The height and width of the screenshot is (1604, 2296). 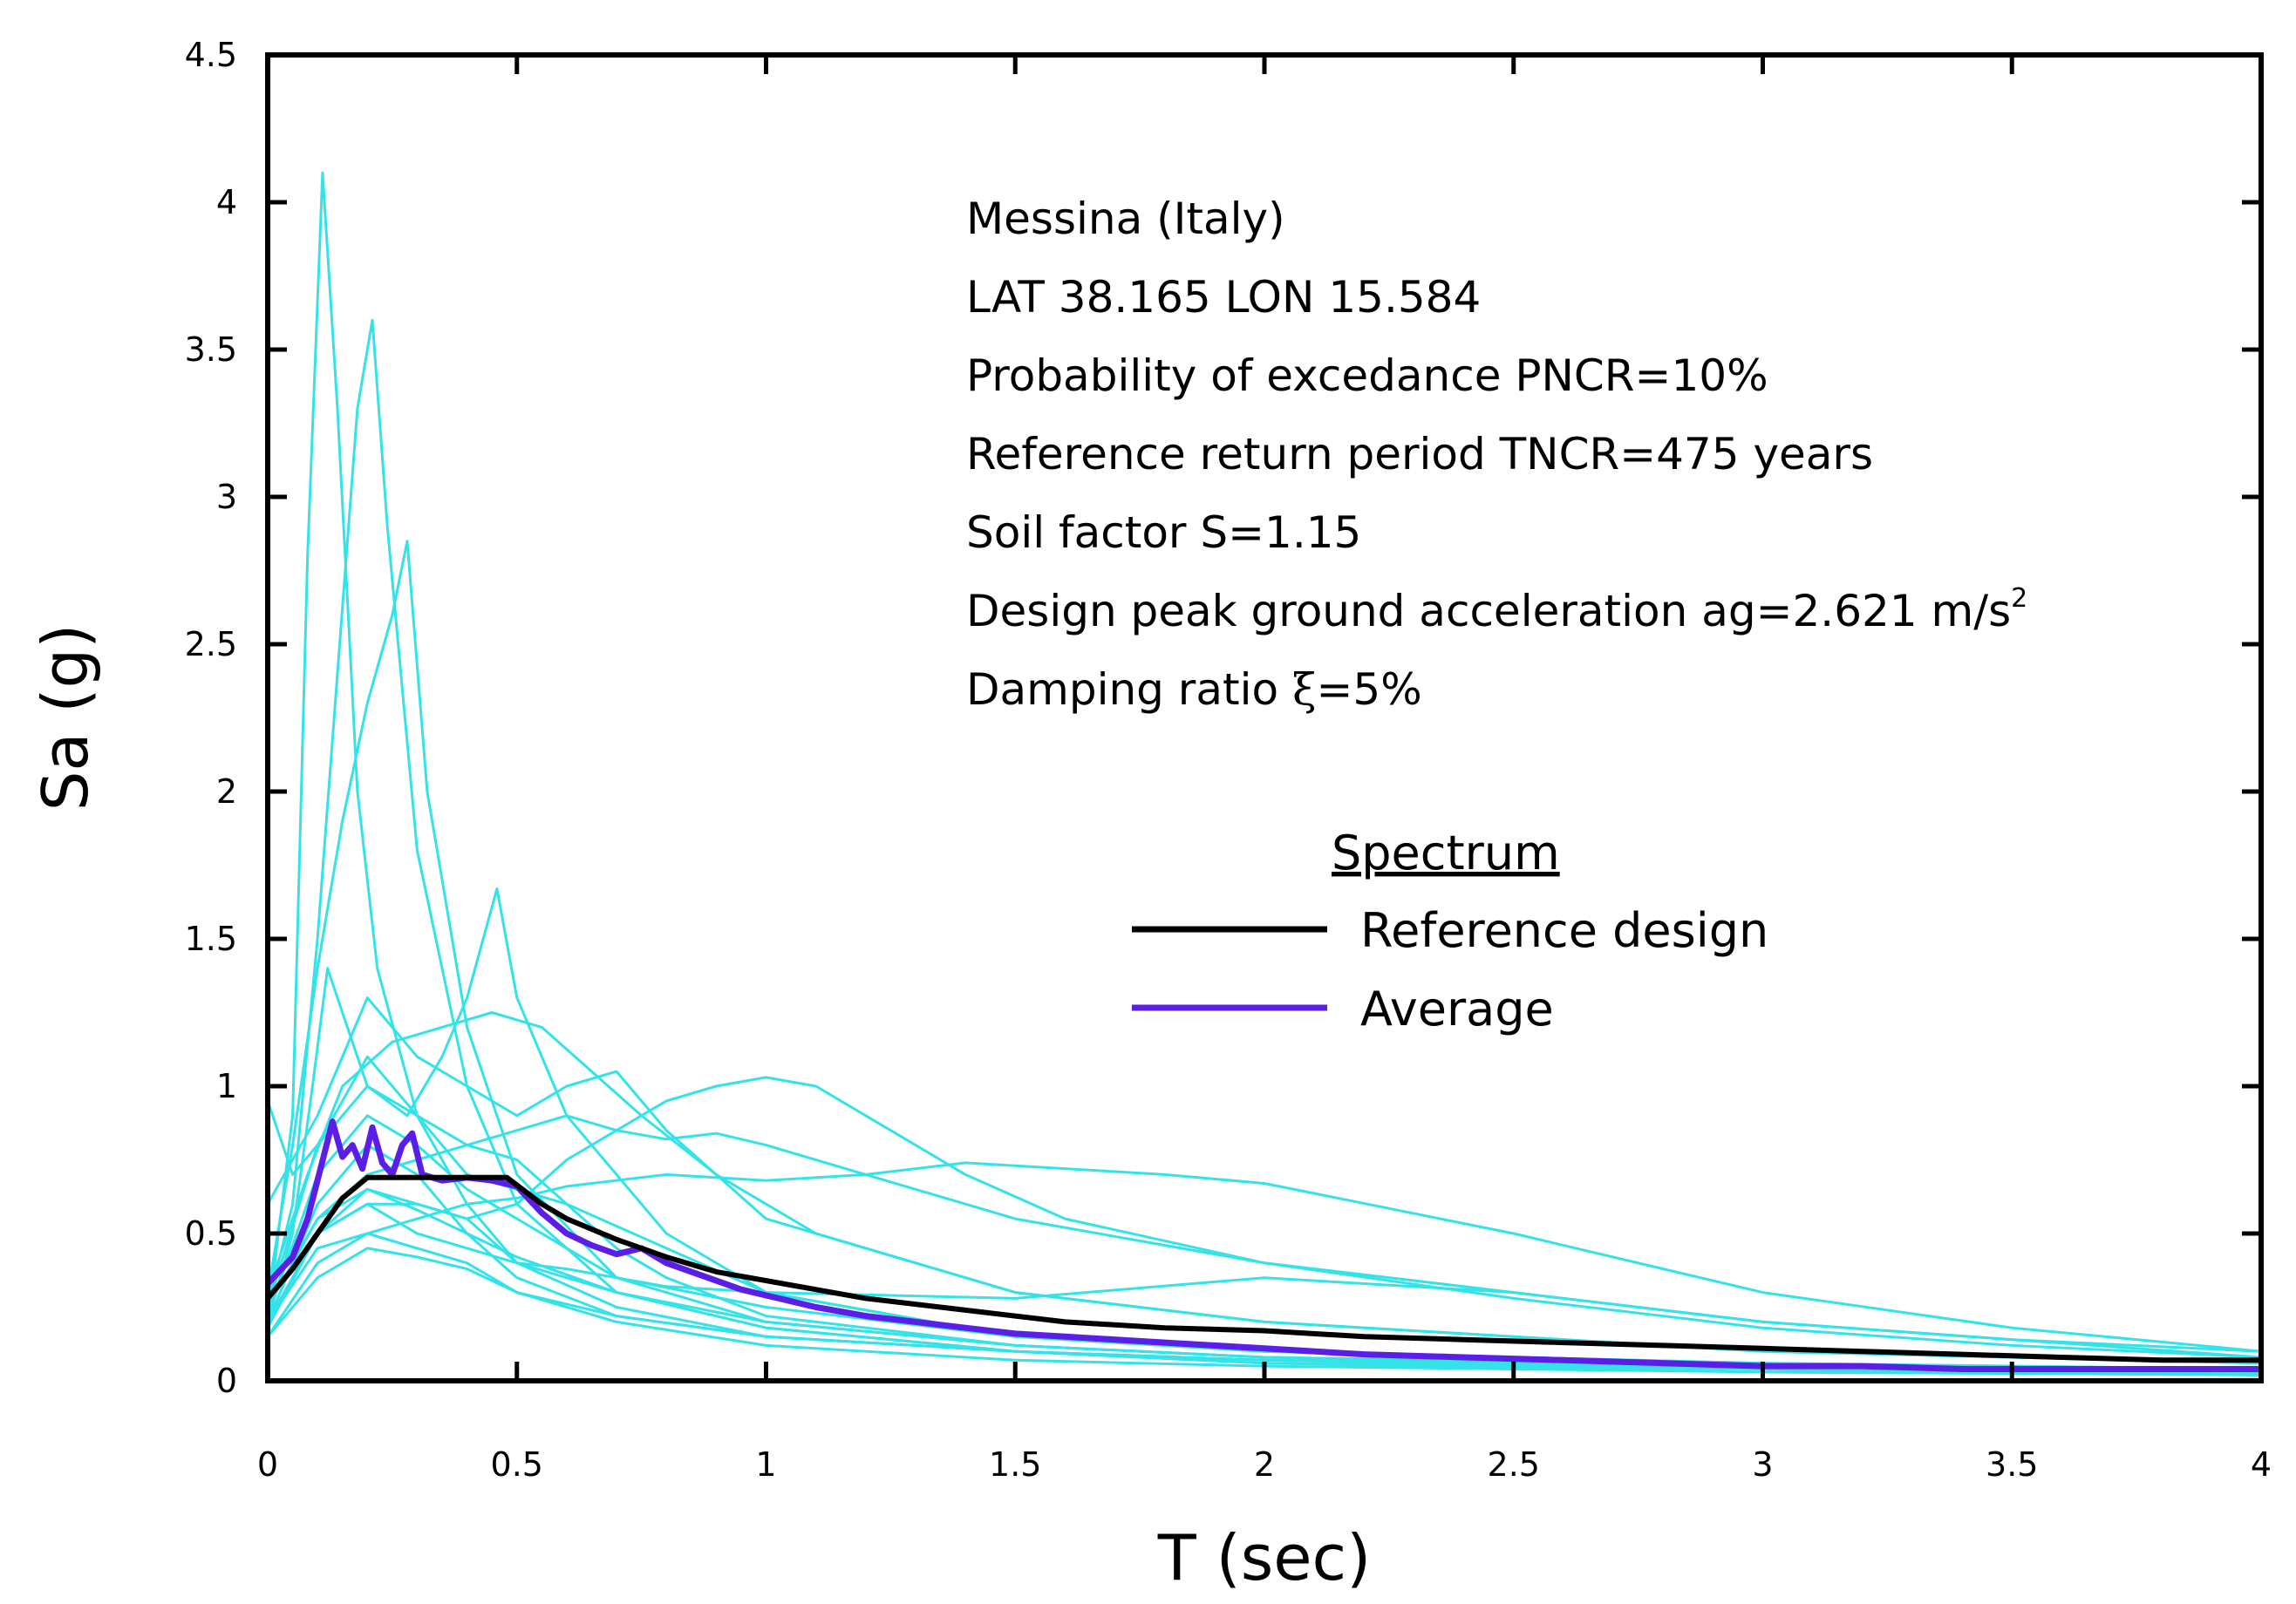 I want to click on annotation-site: Messina (Italy), so click(x=1125, y=219).